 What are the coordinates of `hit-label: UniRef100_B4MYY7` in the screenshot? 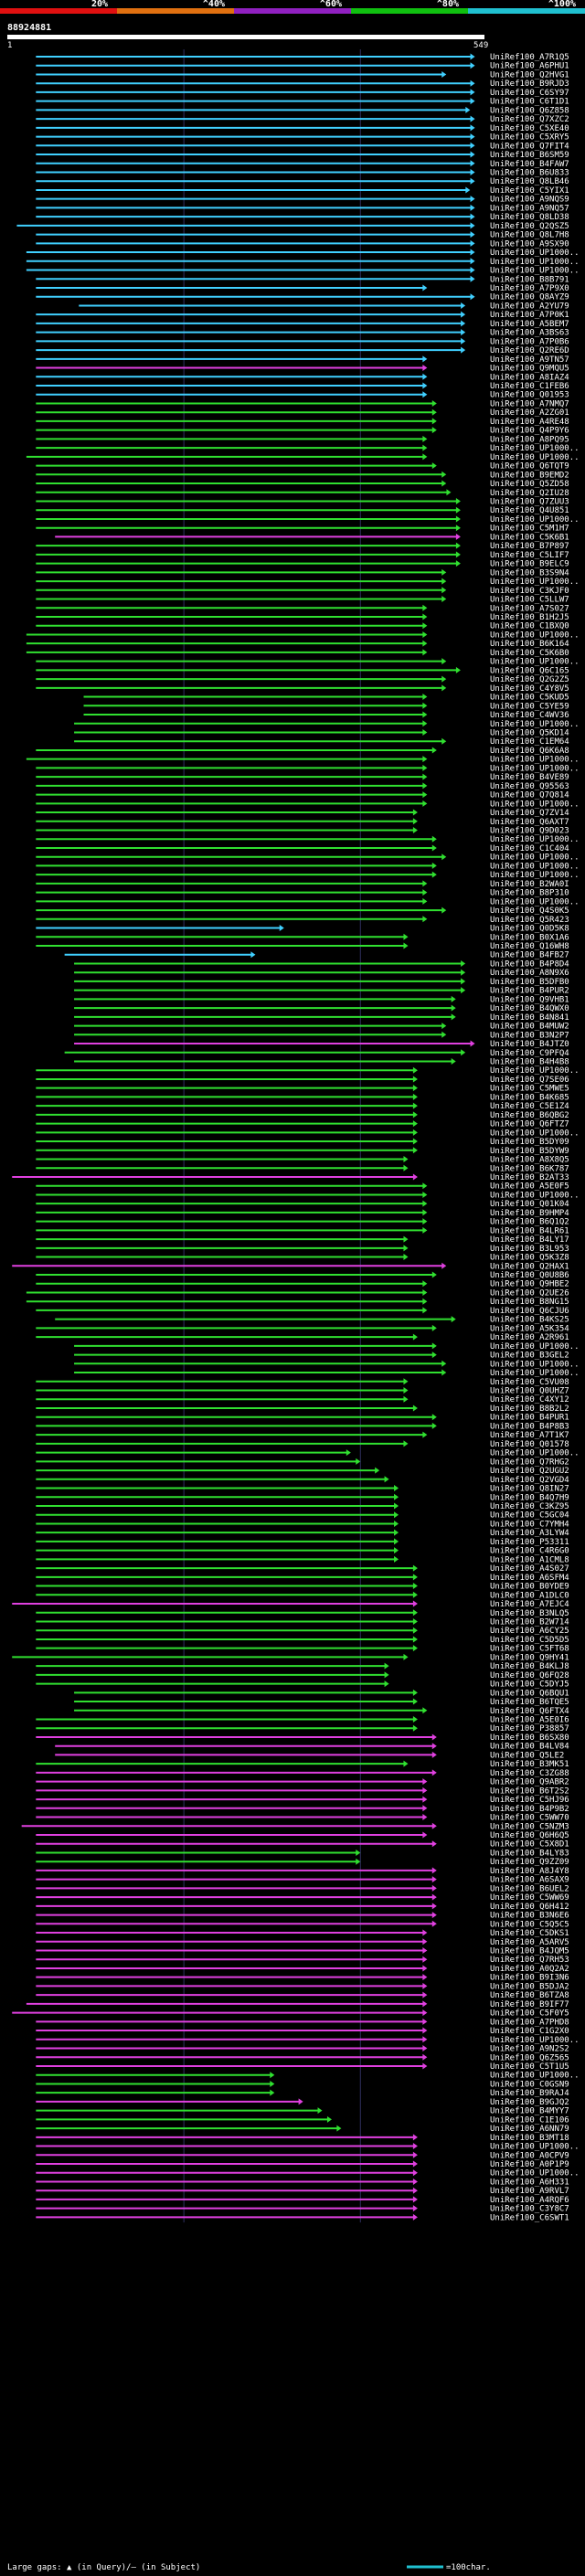 It's located at (530, 2111).